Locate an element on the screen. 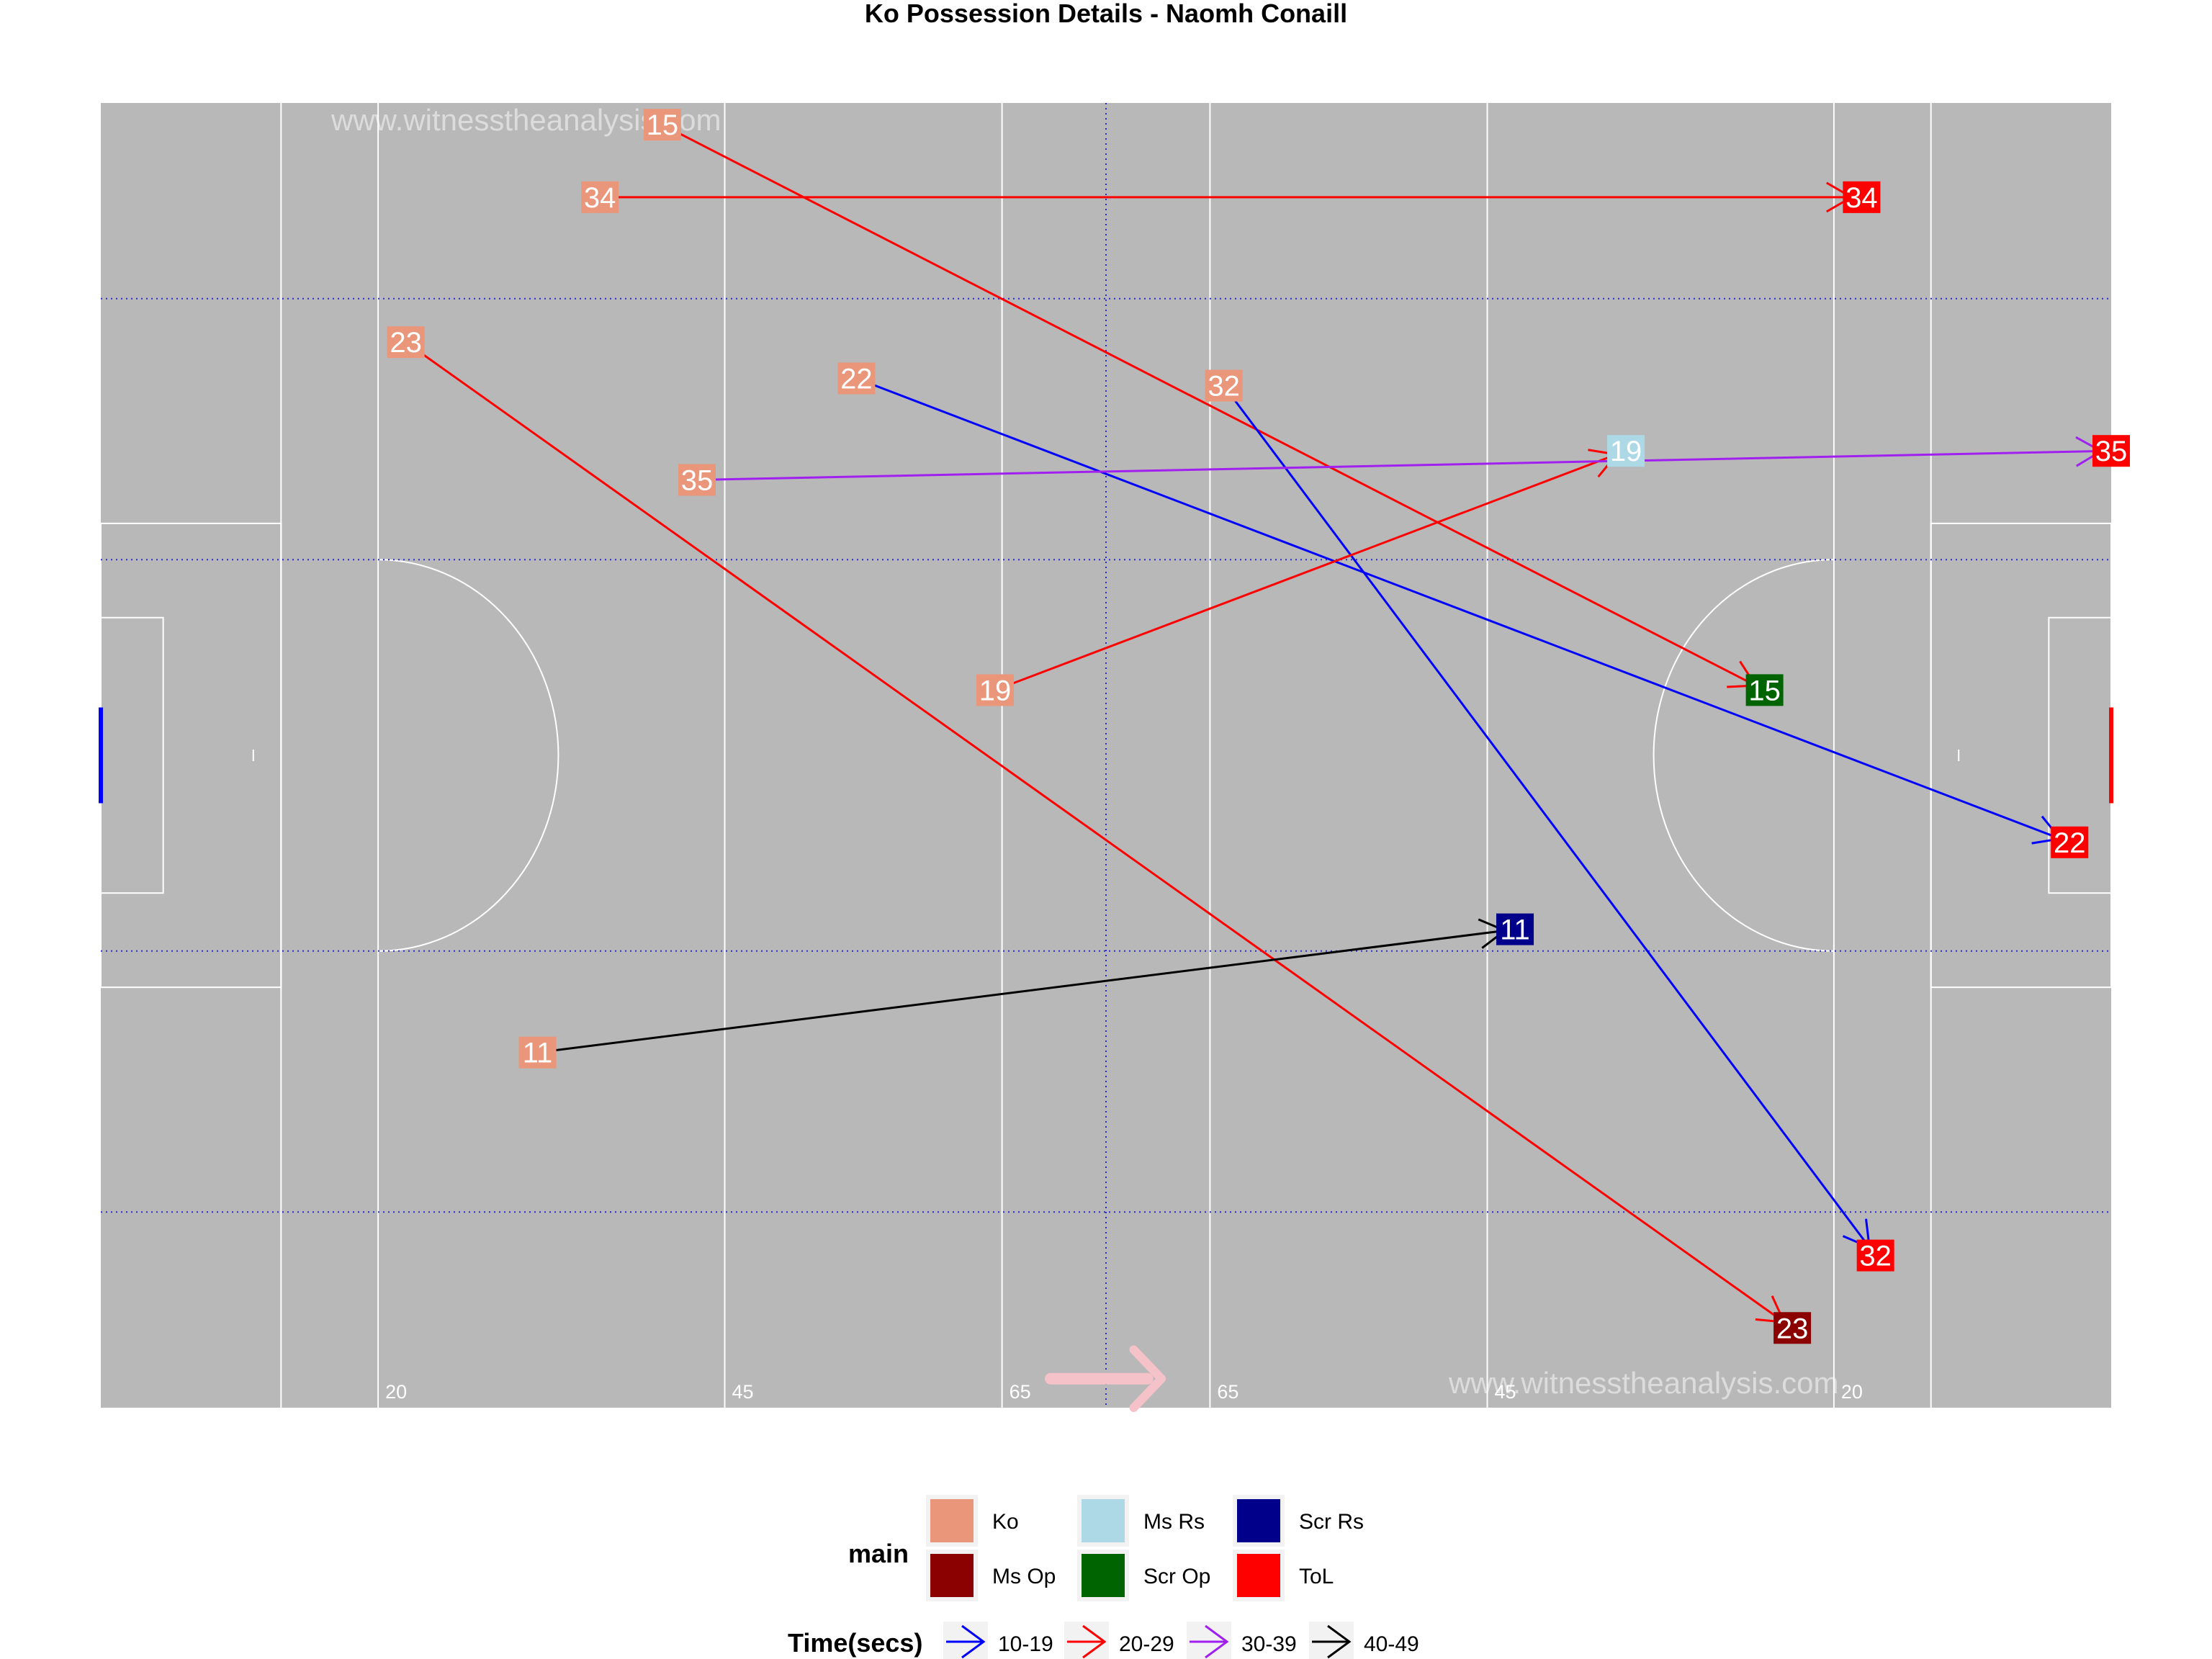 The width and height of the screenshot is (2212, 1659). possession-start-label: 19 is located at coordinates (995, 690).